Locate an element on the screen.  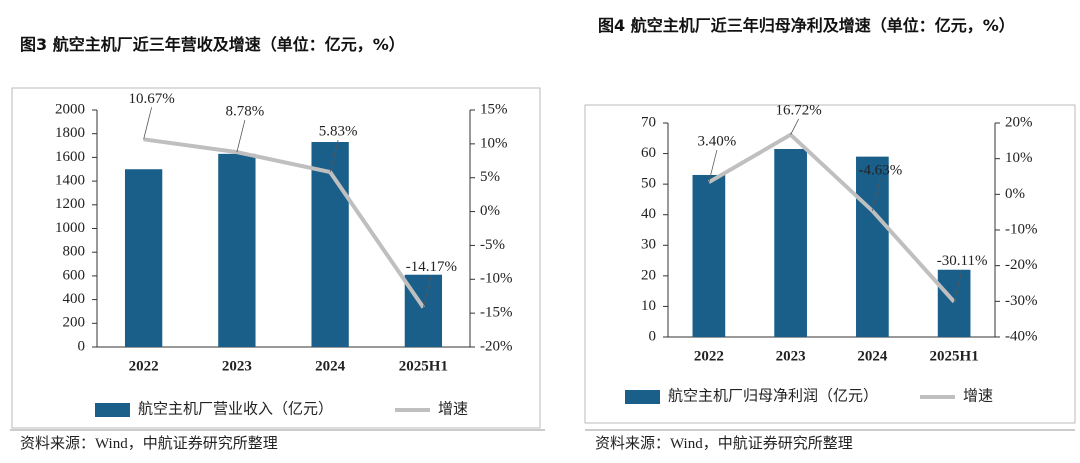
value-label: 8.78% is located at coordinates (245, 112).